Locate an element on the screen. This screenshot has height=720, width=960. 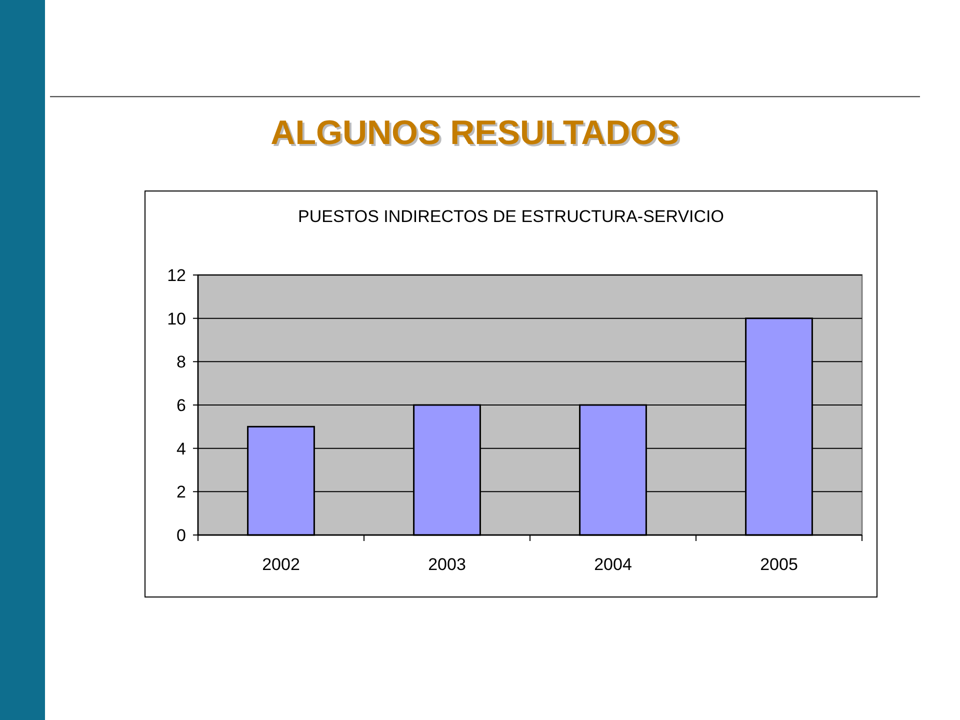
x-tick-label: 2002 is located at coordinates (281, 564).